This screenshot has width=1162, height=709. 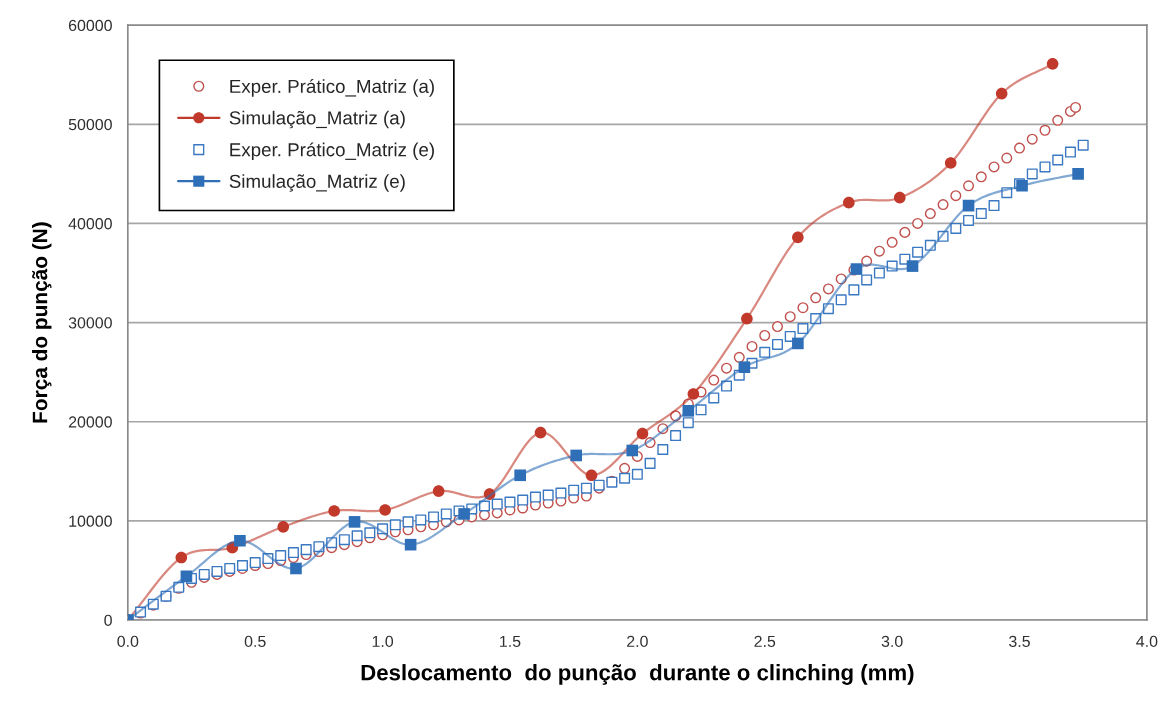 What do you see at coordinates (90, 25) in the screenshot?
I see `y-tick-label: 60000` at bounding box center [90, 25].